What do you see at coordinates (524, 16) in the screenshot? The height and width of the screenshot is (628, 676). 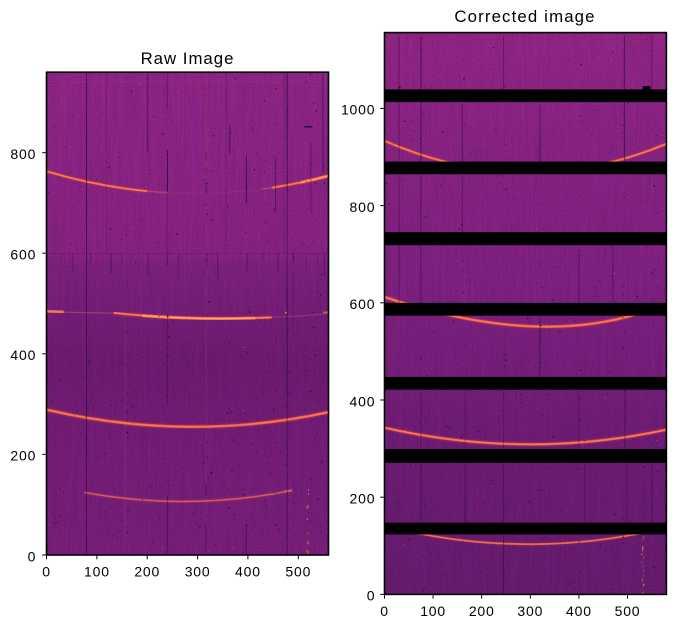 I see `svg-text: Corrected image` at bounding box center [524, 16].